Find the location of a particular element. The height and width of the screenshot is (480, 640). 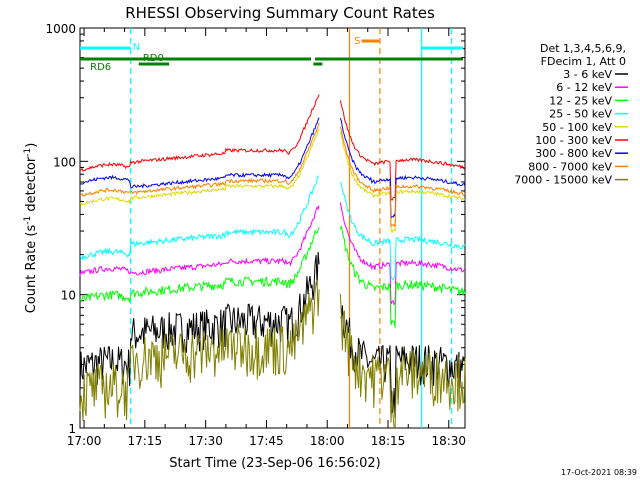

y-tick-label: 1 is located at coordinates (72, 429).